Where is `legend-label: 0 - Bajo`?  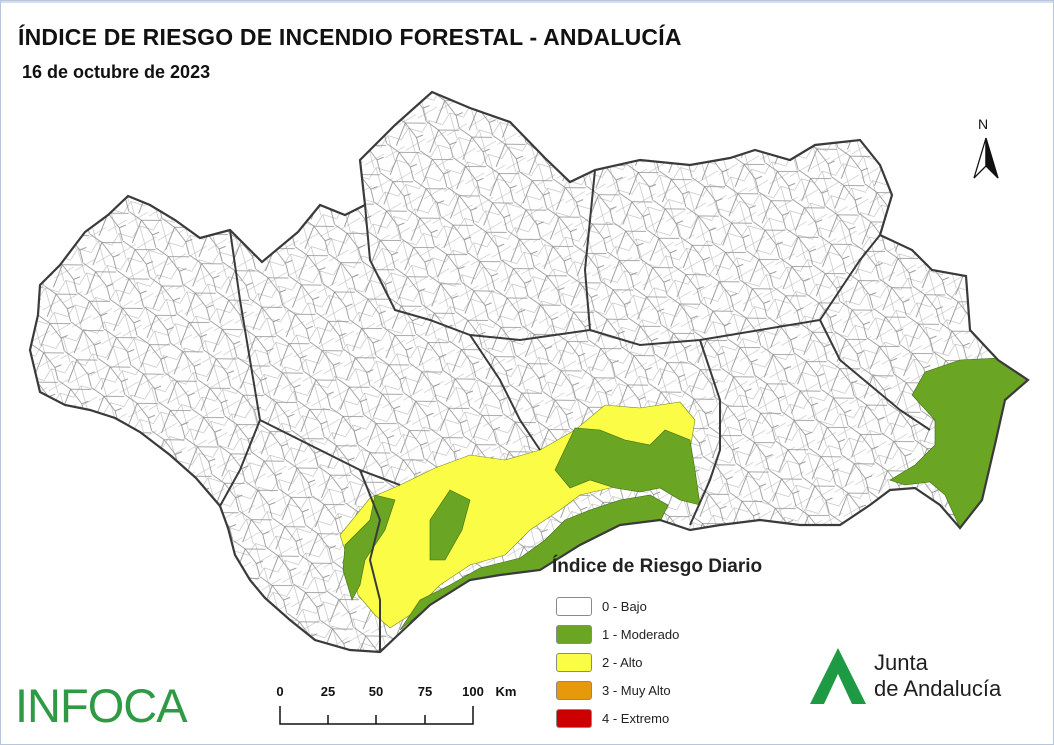
legend-label: 0 - Bajo is located at coordinates (624, 606).